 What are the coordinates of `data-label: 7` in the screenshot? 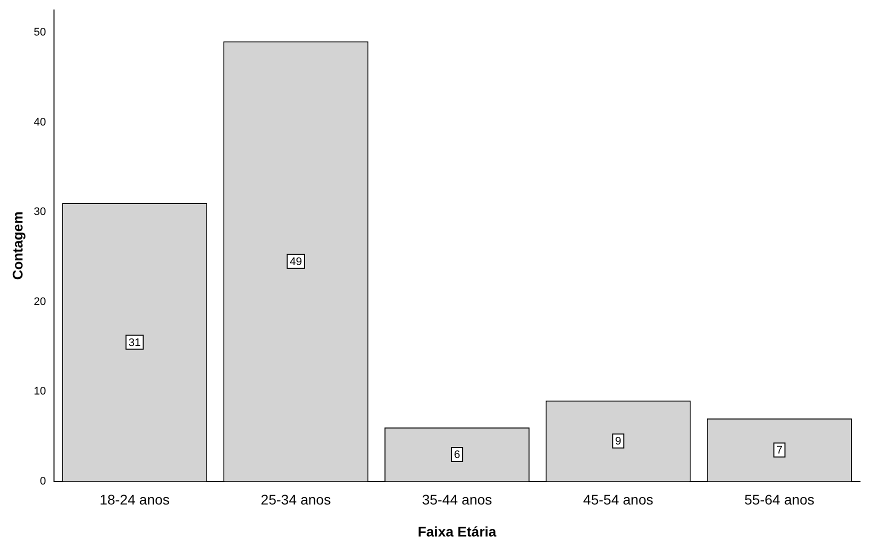 It's located at (779, 450).